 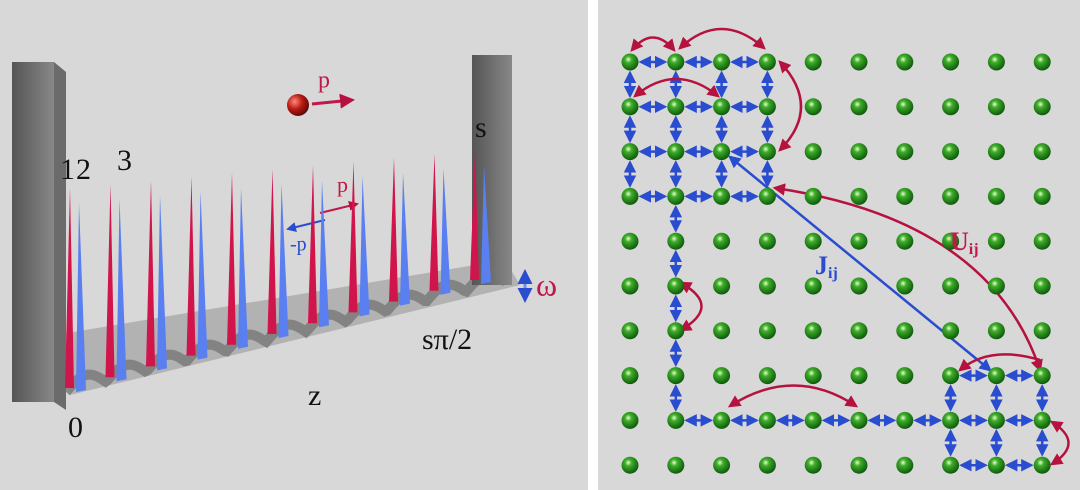 I want to click on momentum-arrow, so click(x=339, y=207).